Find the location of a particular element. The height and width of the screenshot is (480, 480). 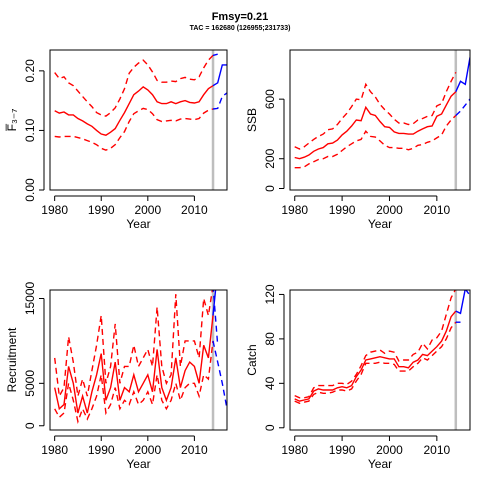

y-axis-label: SSB is located at coordinates (252, 120).